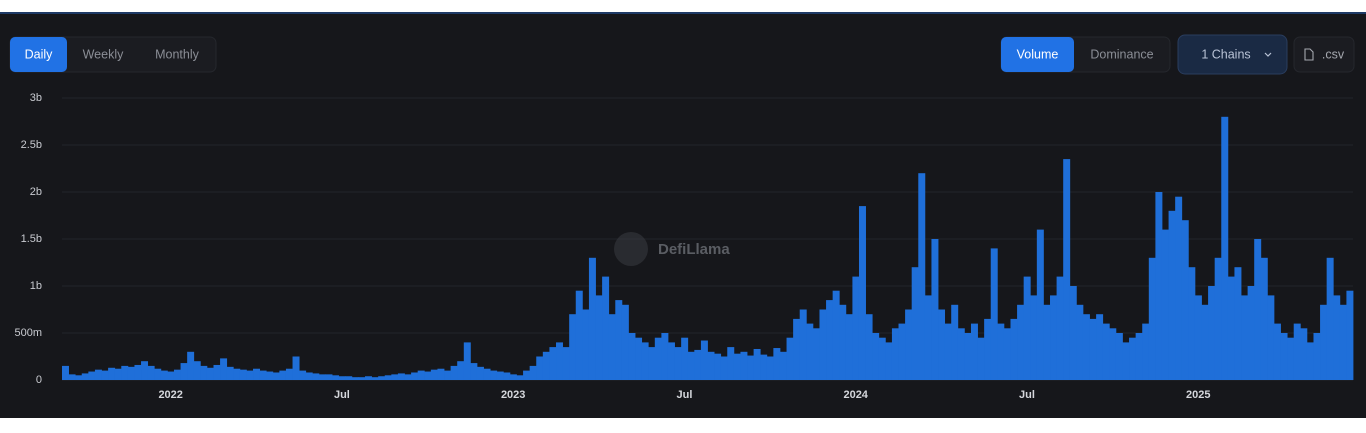 This screenshot has width=1366, height=433. Describe the element at coordinates (1198, 395) in the screenshot. I see `x-tick-label: 2025` at that location.